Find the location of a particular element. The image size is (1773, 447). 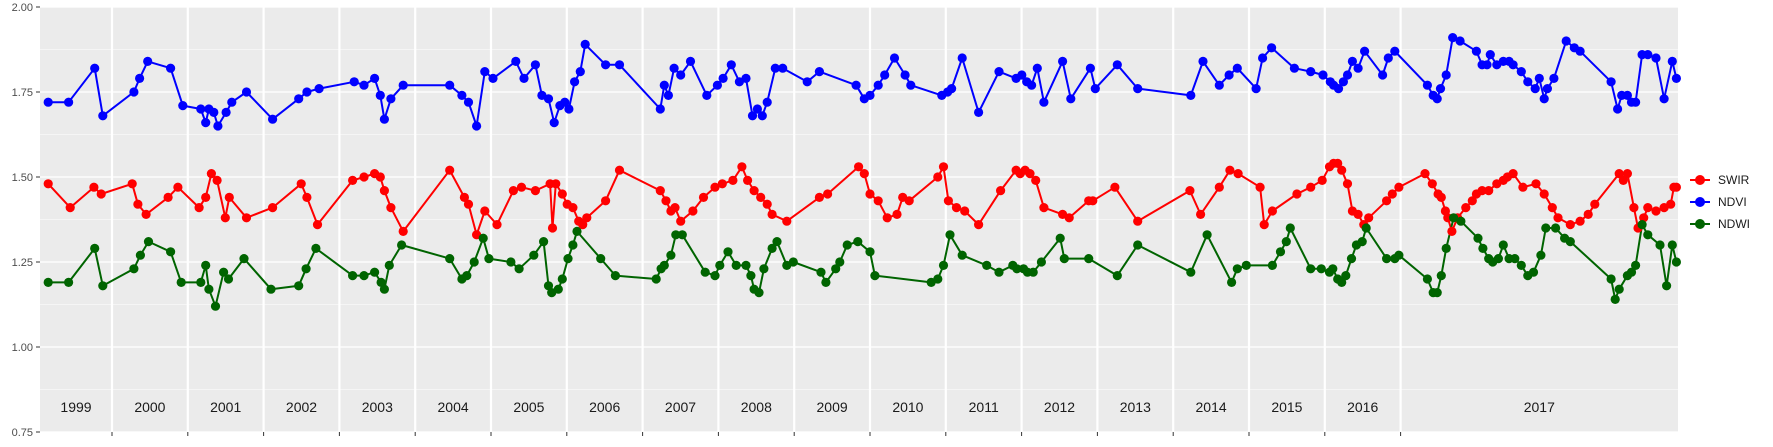

legend-label-swir: SWIR is located at coordinates (1734, 180).